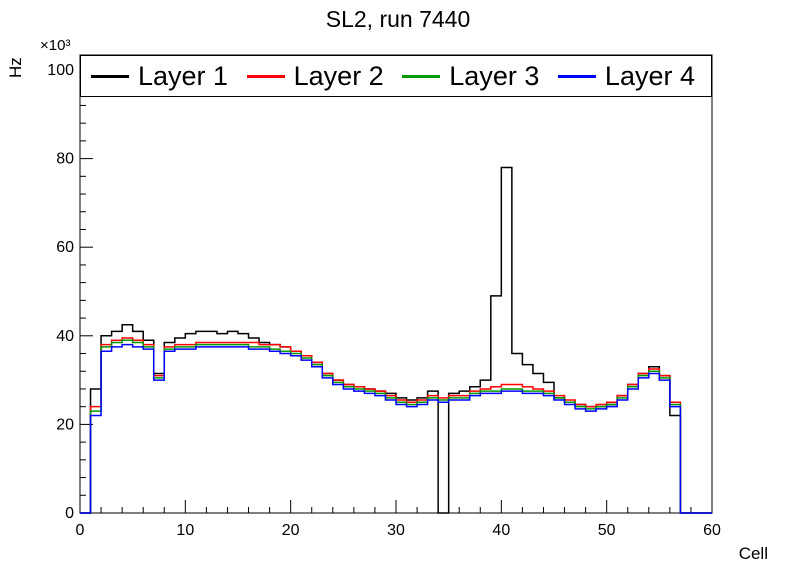 The image size is (796, 572). What do you see at coordinates (69, 513) in the screenshot?
I see `y-tick-label: 0` at bounding box center [69, 513].